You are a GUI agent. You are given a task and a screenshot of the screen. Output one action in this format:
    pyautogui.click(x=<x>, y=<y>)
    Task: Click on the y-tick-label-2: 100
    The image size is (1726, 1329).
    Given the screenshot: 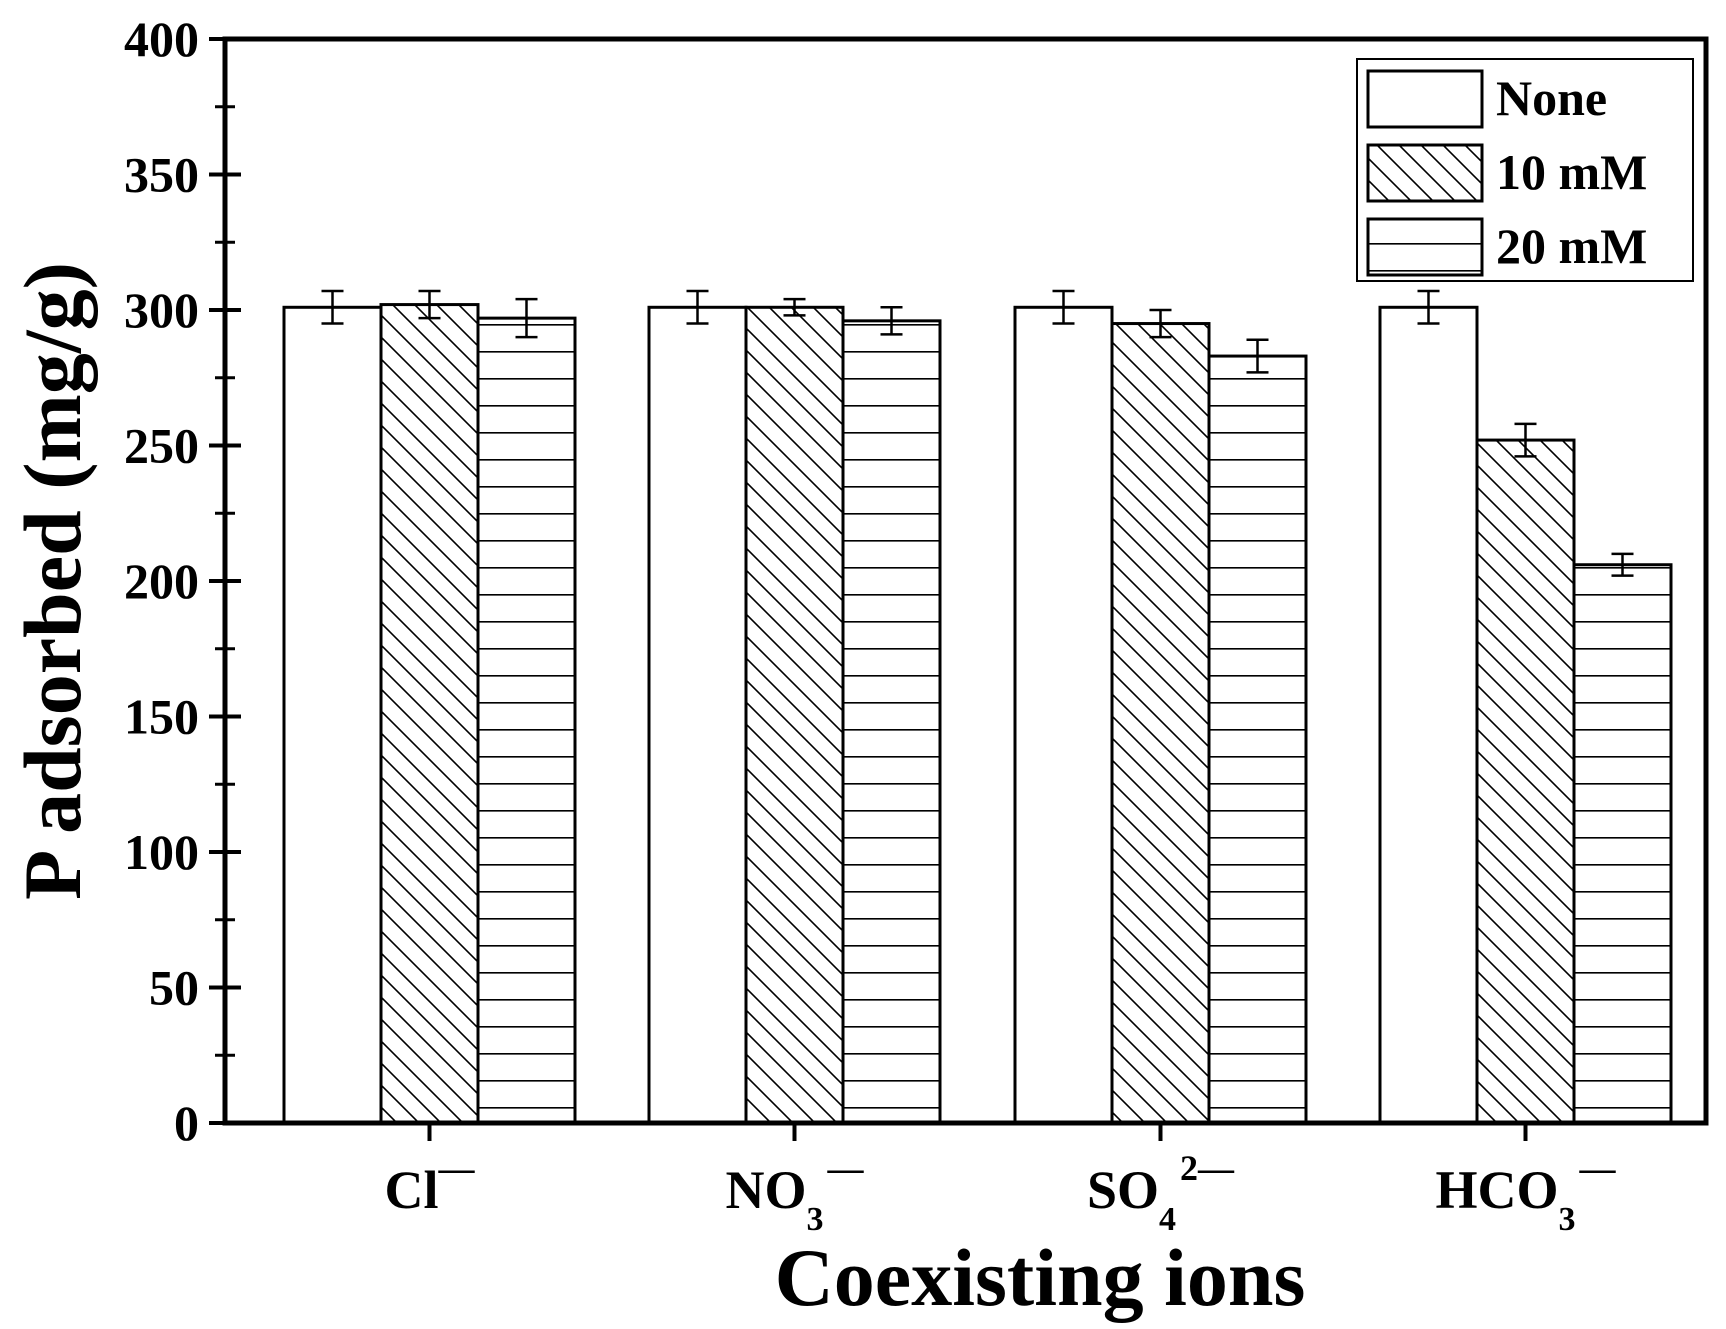 What is the action you would take?
    pyautogui.click(x=161, y=852)
    